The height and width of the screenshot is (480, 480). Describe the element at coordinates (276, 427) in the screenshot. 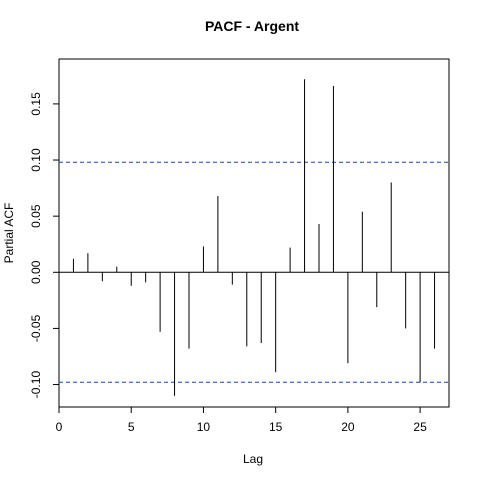

I see `x-tick-label: 15` at that location.